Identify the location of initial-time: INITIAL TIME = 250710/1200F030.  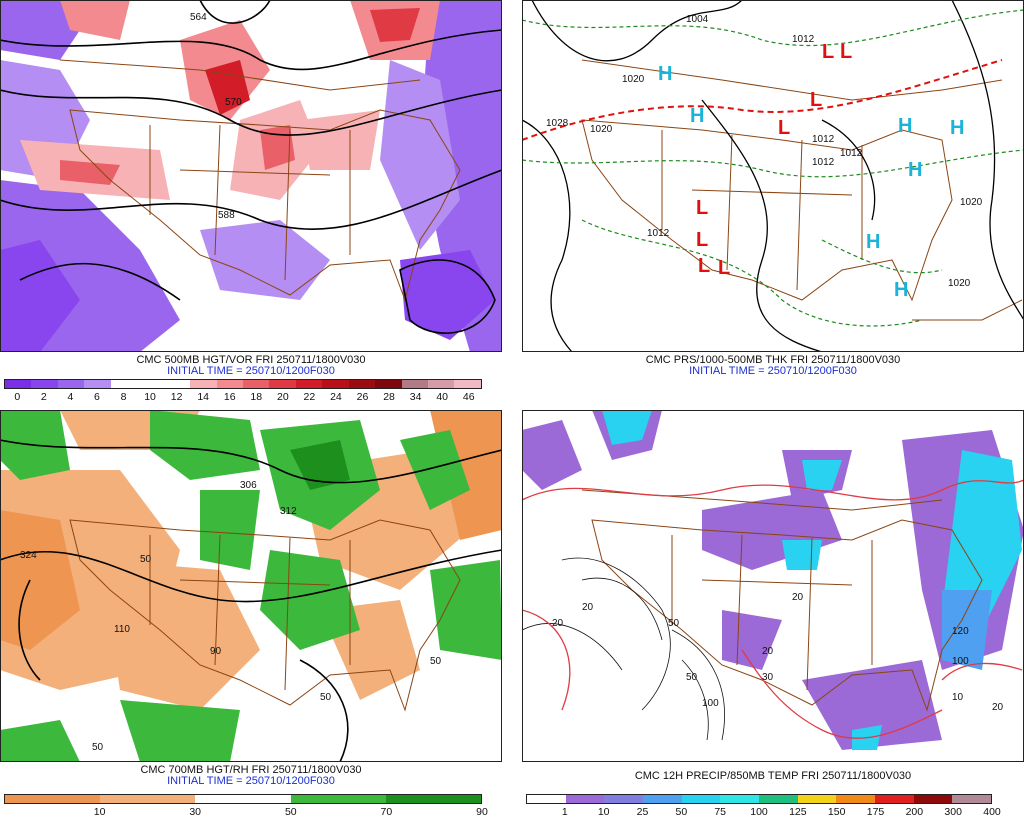
(773, 371).